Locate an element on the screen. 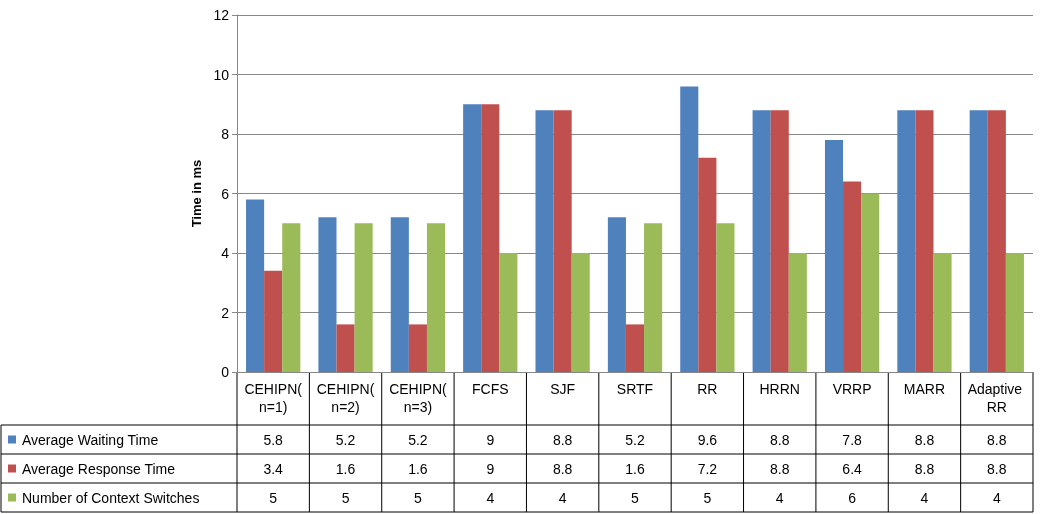 This screenshot has height=514, width=1041. legend-label: Average Response Time is located at coordinates (99, 468).